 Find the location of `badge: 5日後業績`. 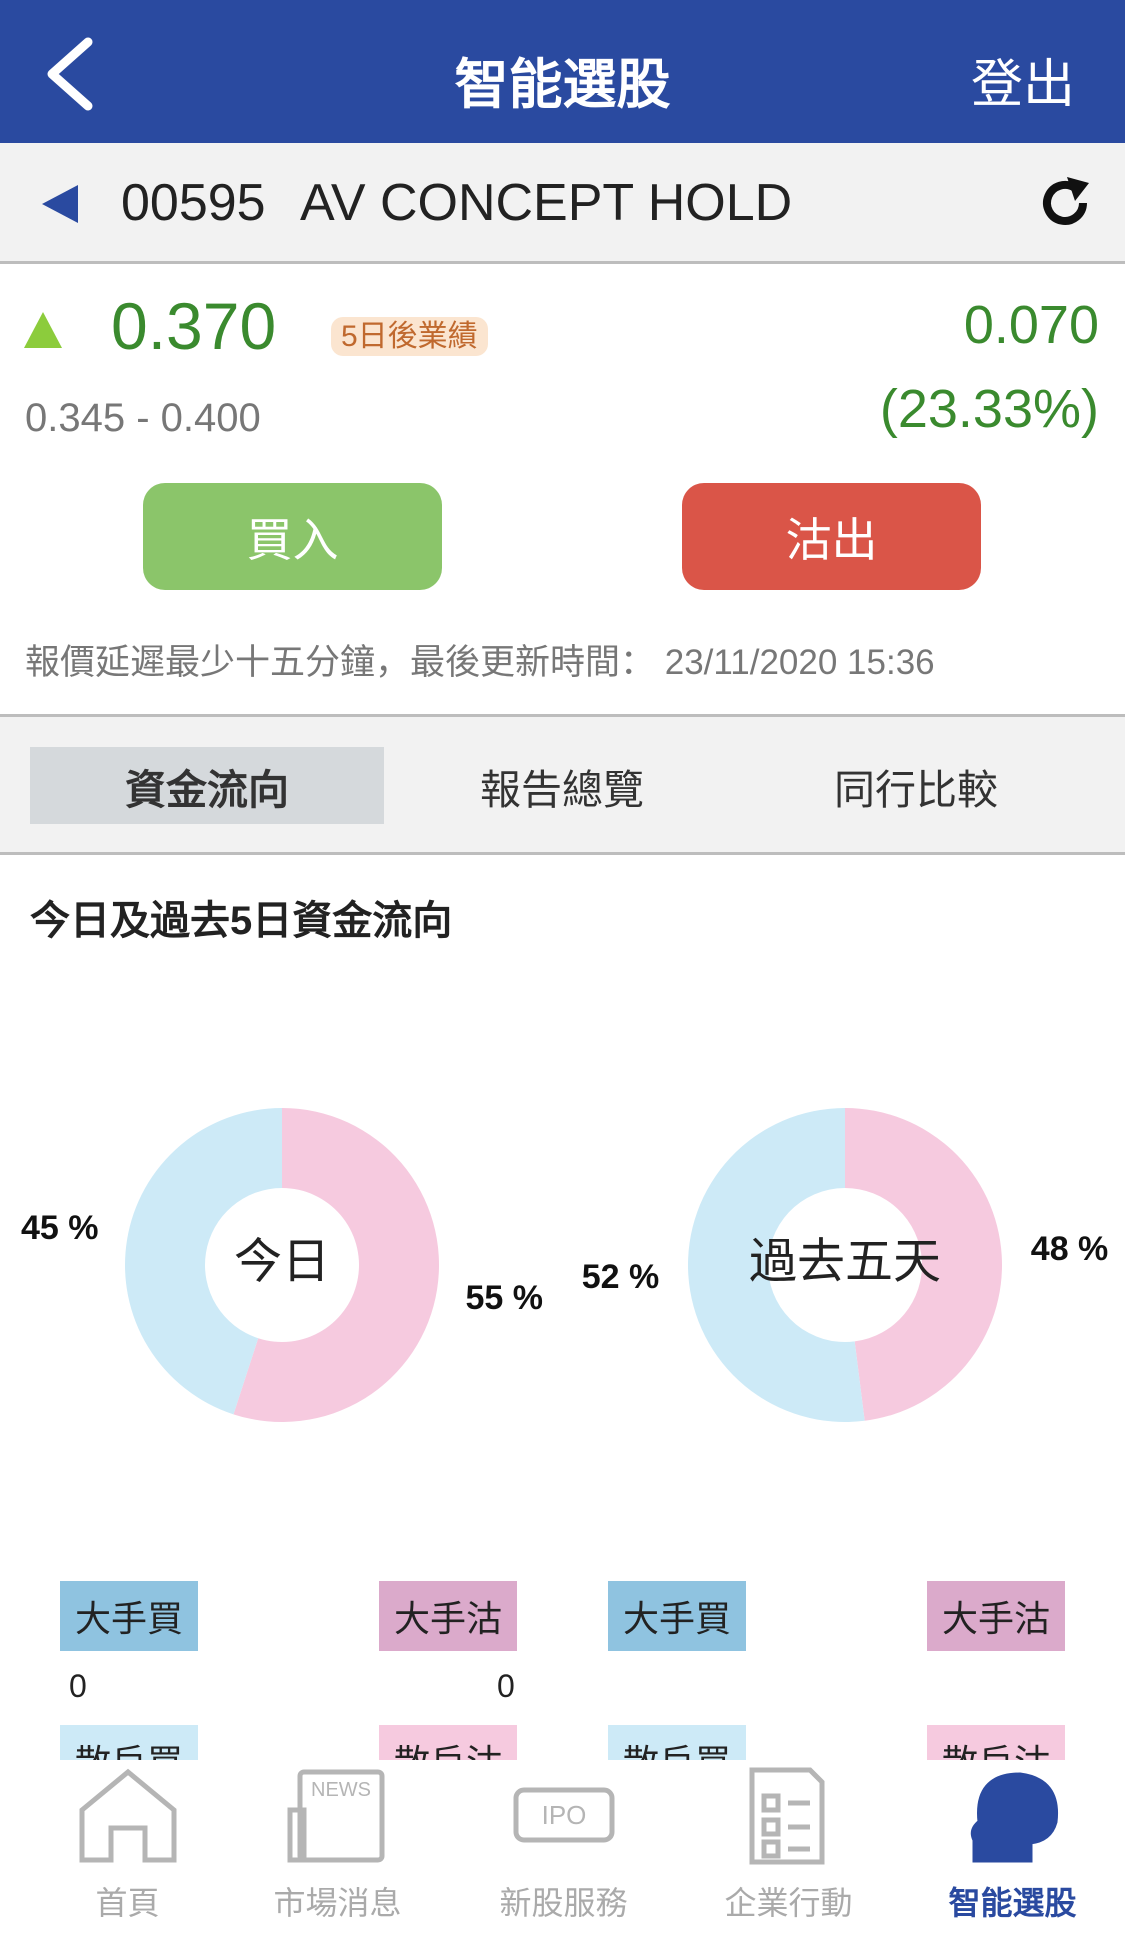

badge: 5日後業績 is located at coordinates (409, 336).